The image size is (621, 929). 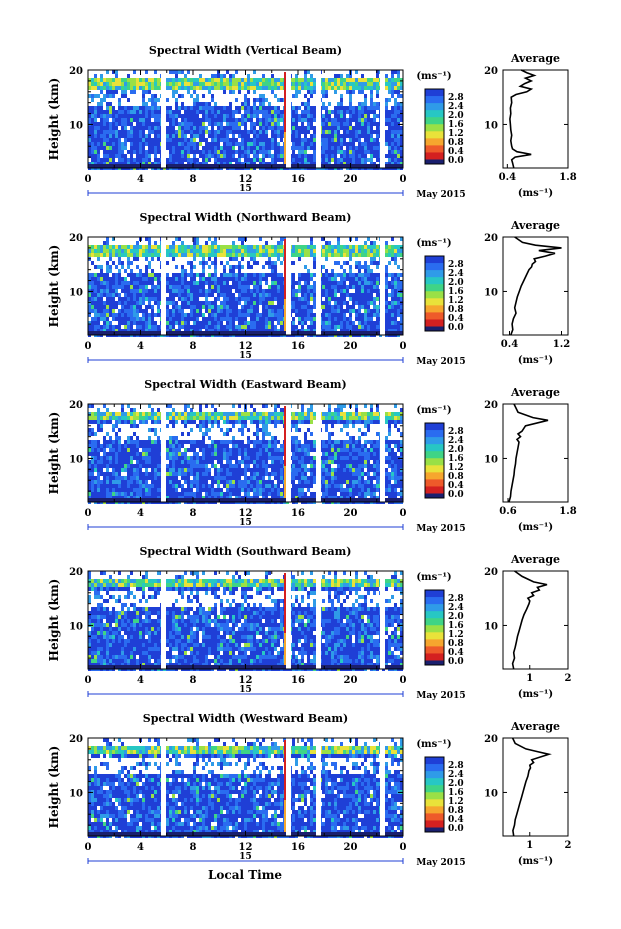 I want to click on colorbar-tick-label: 2.8, so click(x=456, y=98).